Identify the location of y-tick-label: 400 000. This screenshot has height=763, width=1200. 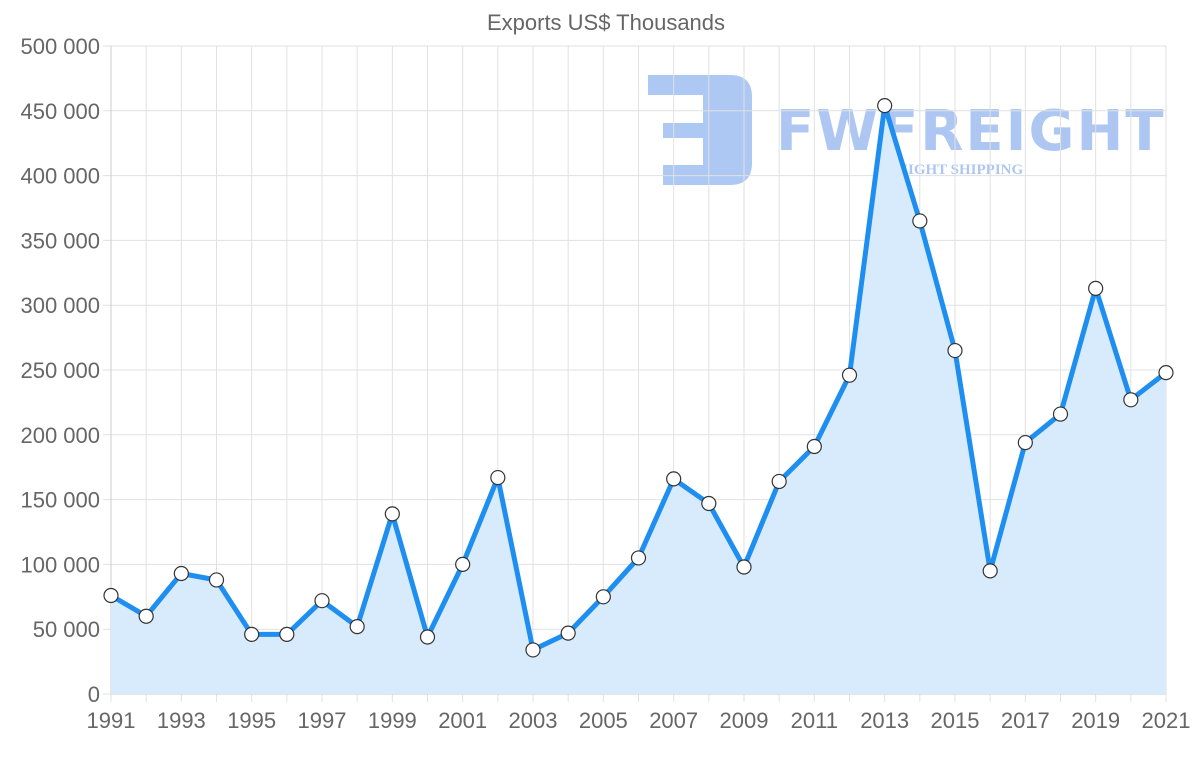
(60, 176).